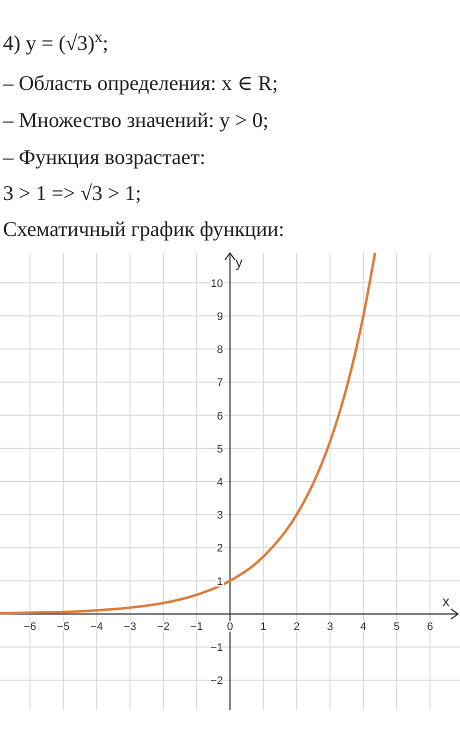 The height and width of the screenshot is (739, 460). Describe the element at coordinates (263, 626) in the screenshot. I see `x-tick-label: 1` at that location.